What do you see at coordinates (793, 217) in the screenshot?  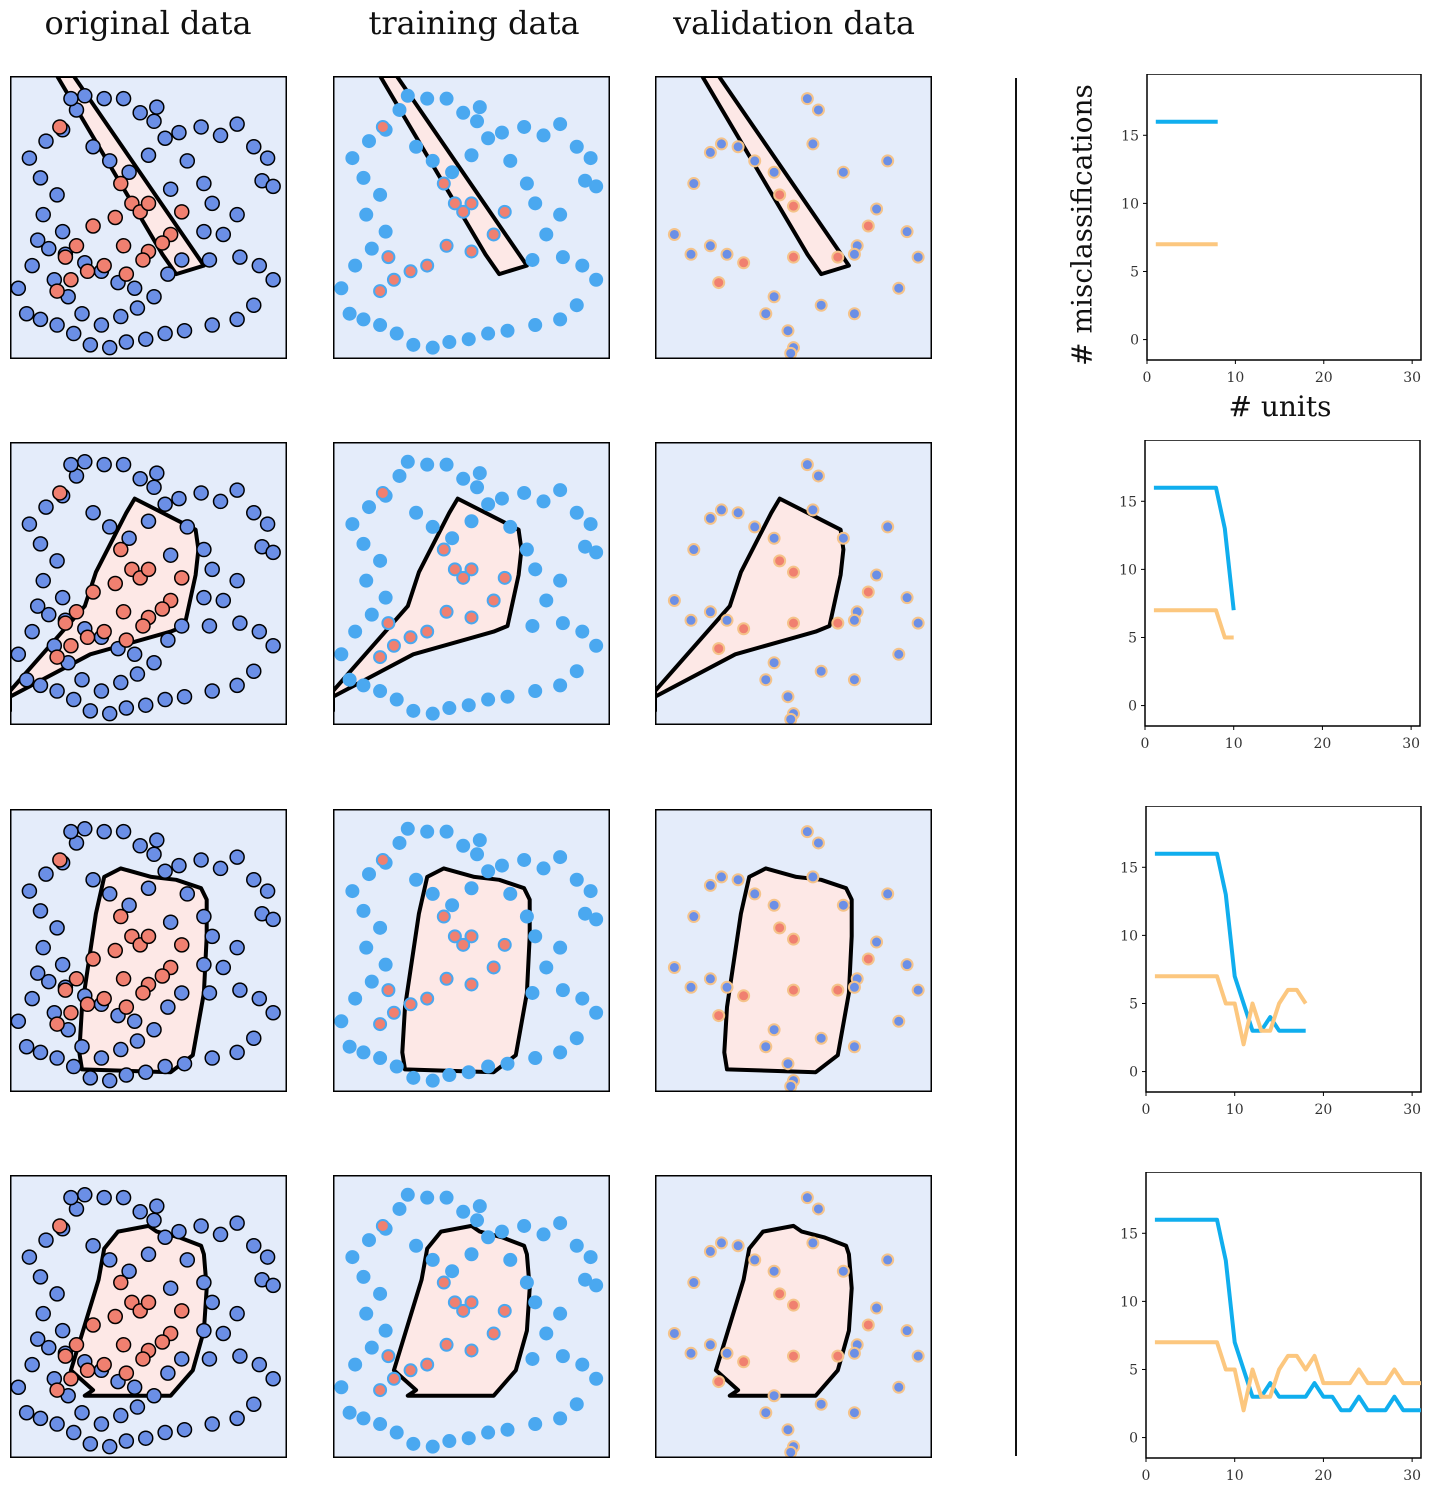 I see `scatter-panel-r1-c3` at bounding box center [793, 217].